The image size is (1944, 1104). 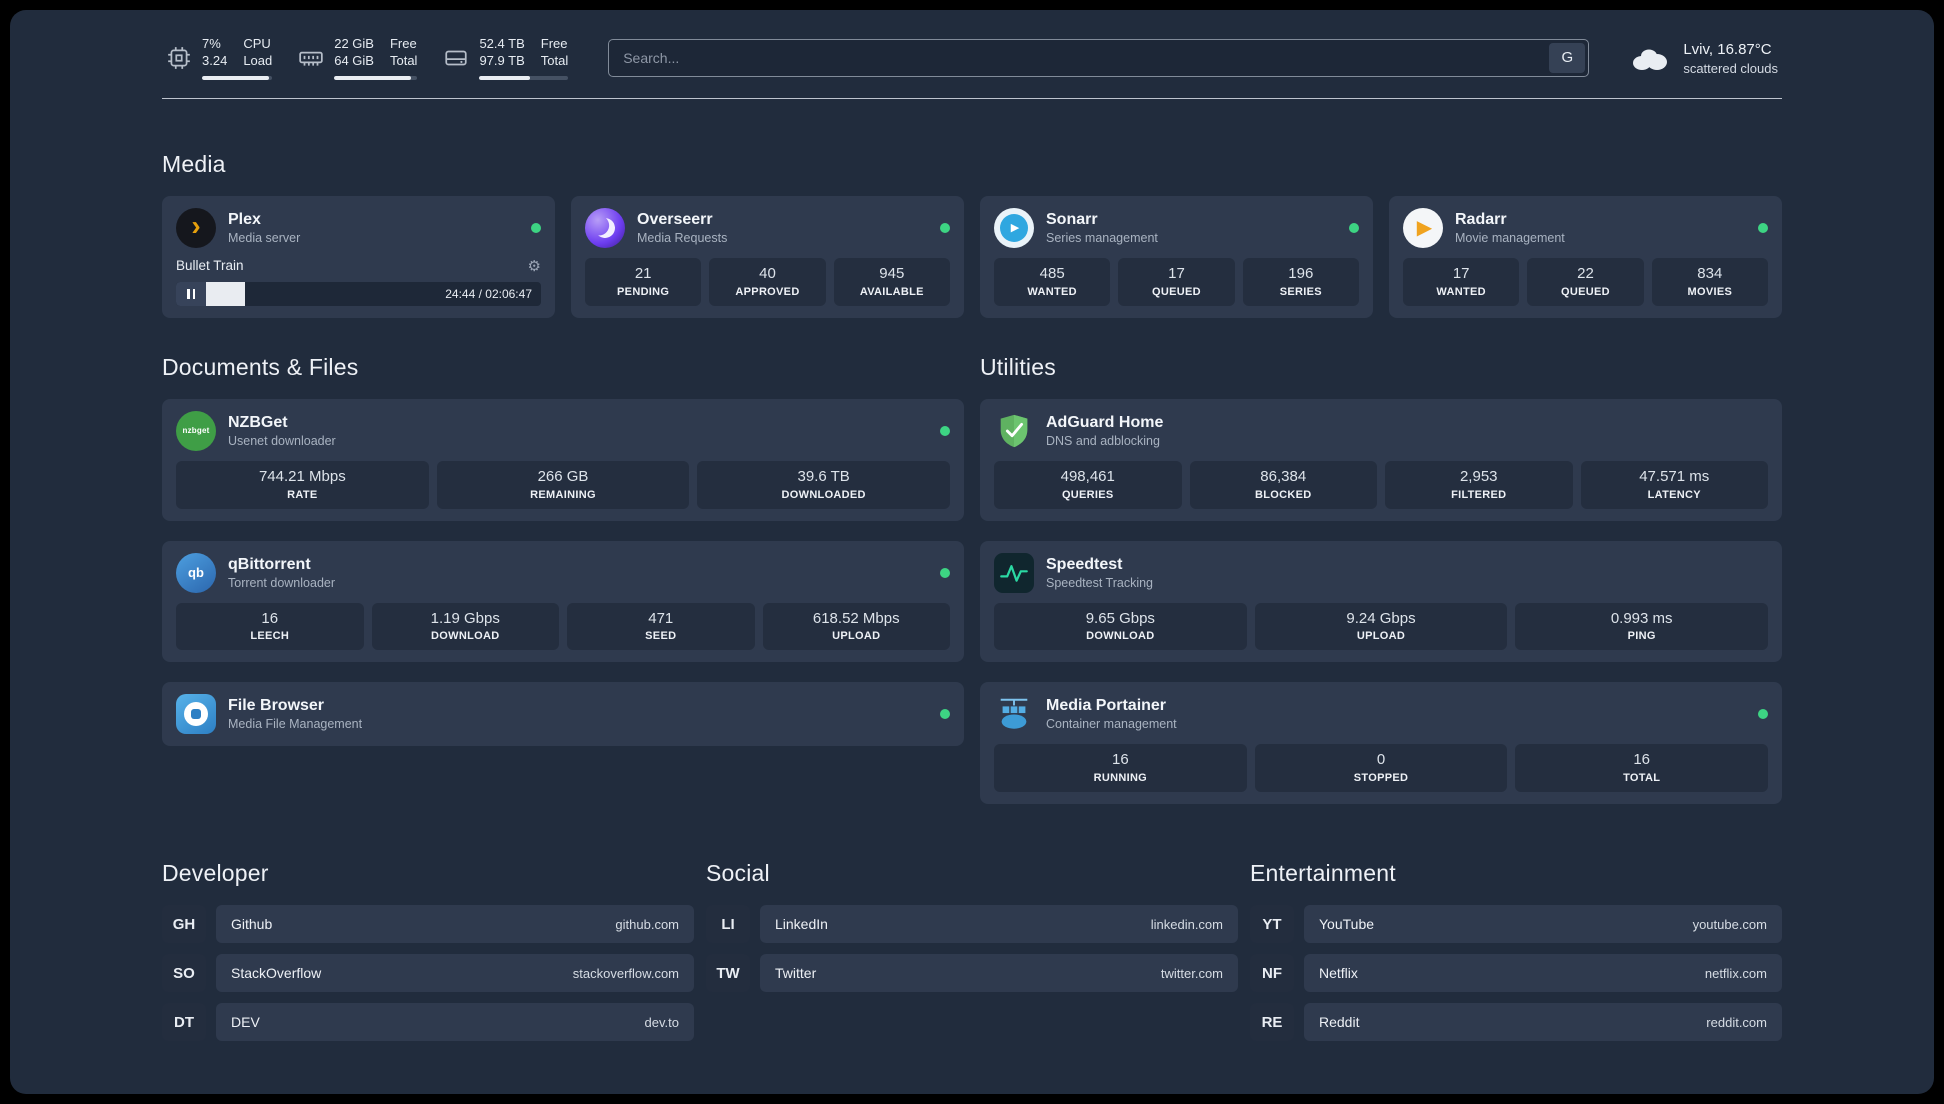 What do you see at coordinates (428, 924) in the screenshot?
I see `bookmark-github: GH Github github.com` at bounding box center [428, 924].